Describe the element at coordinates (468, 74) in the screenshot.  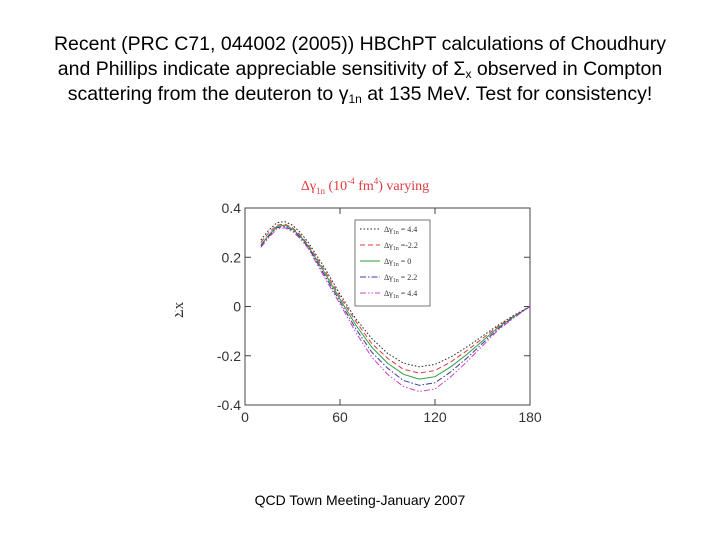
I see `sigma-subscript: x` at that location.